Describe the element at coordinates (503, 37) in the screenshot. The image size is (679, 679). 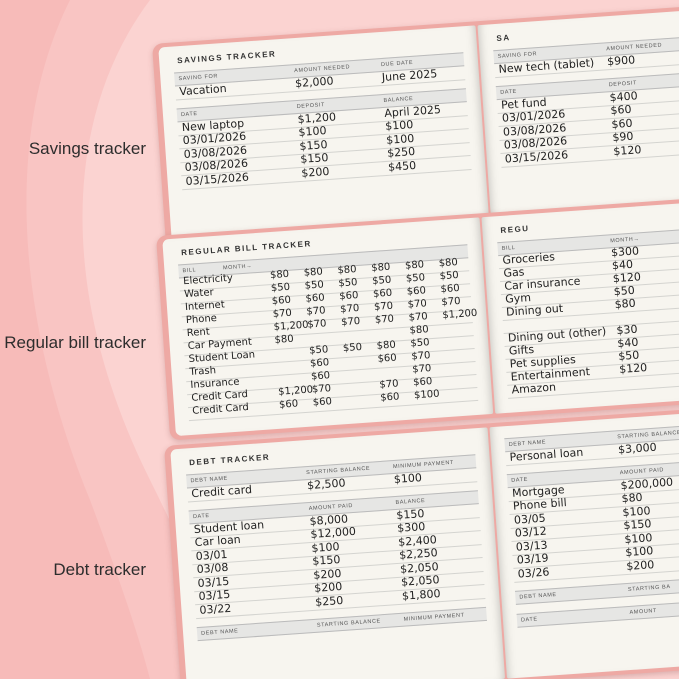
I see `page-title: SA` at that location.